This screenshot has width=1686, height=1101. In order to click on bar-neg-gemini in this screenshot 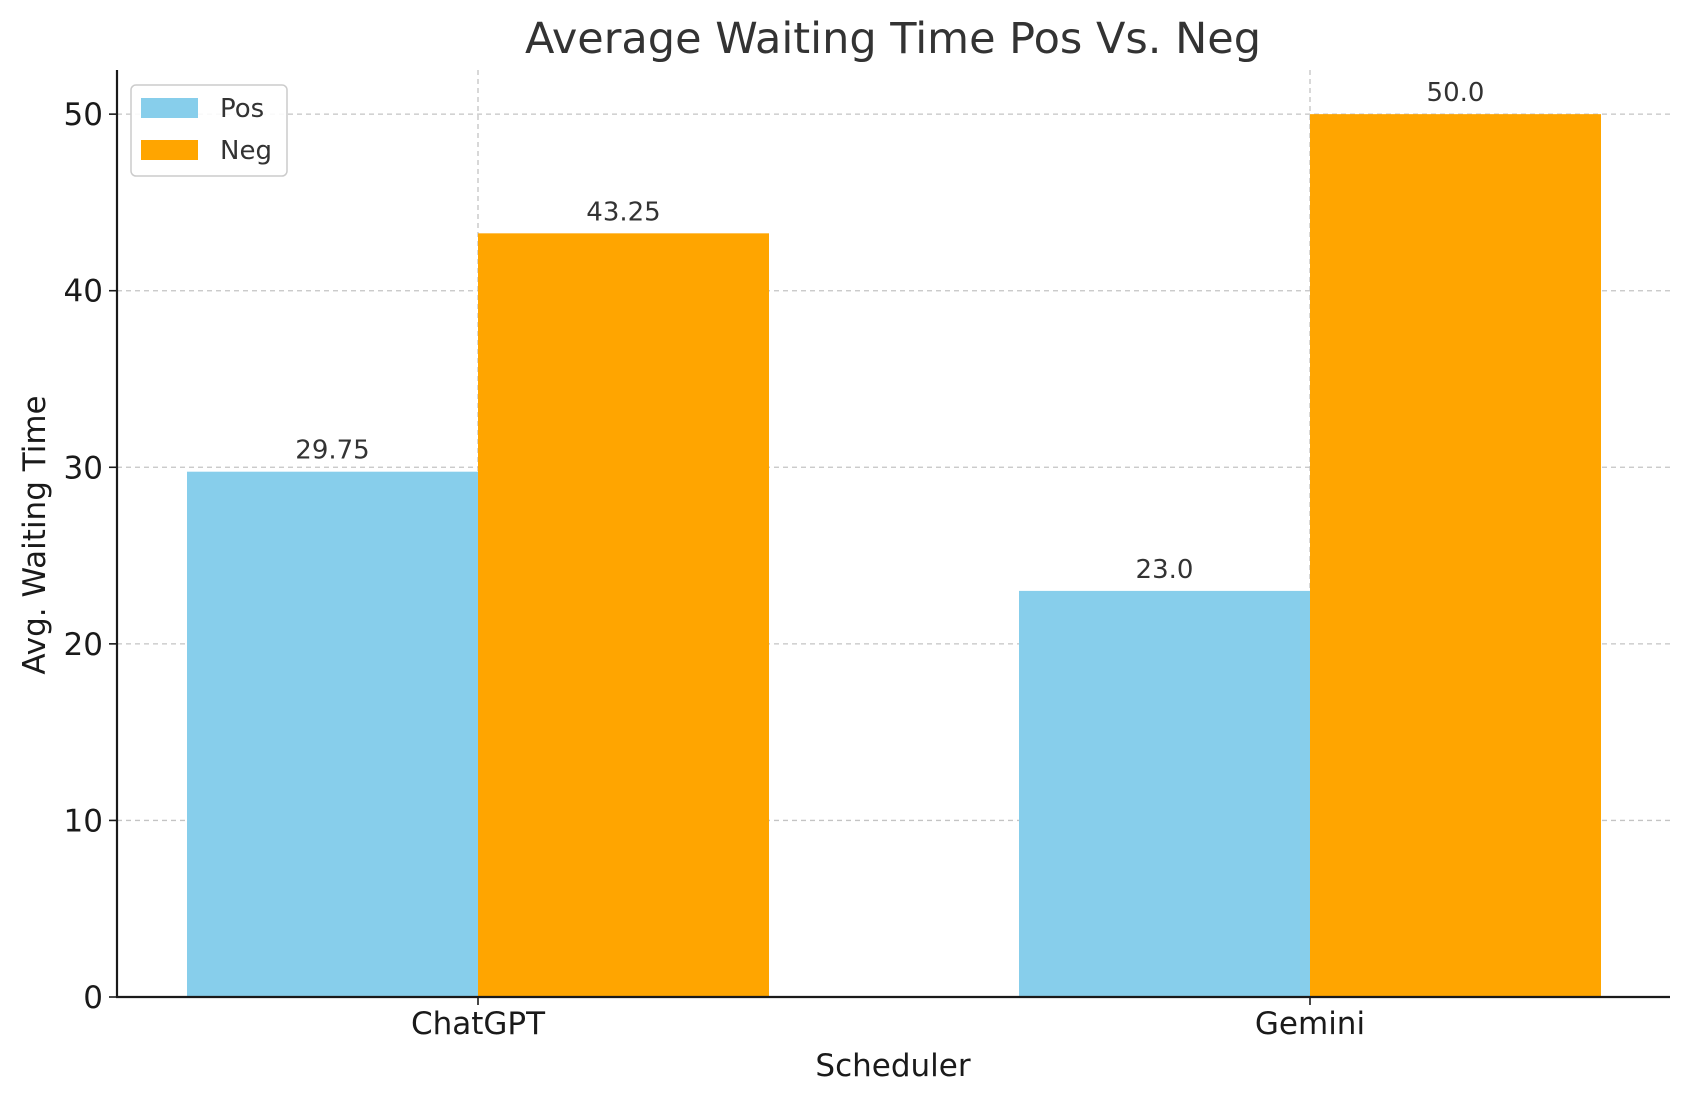, I will do `click(1455, 555)`.